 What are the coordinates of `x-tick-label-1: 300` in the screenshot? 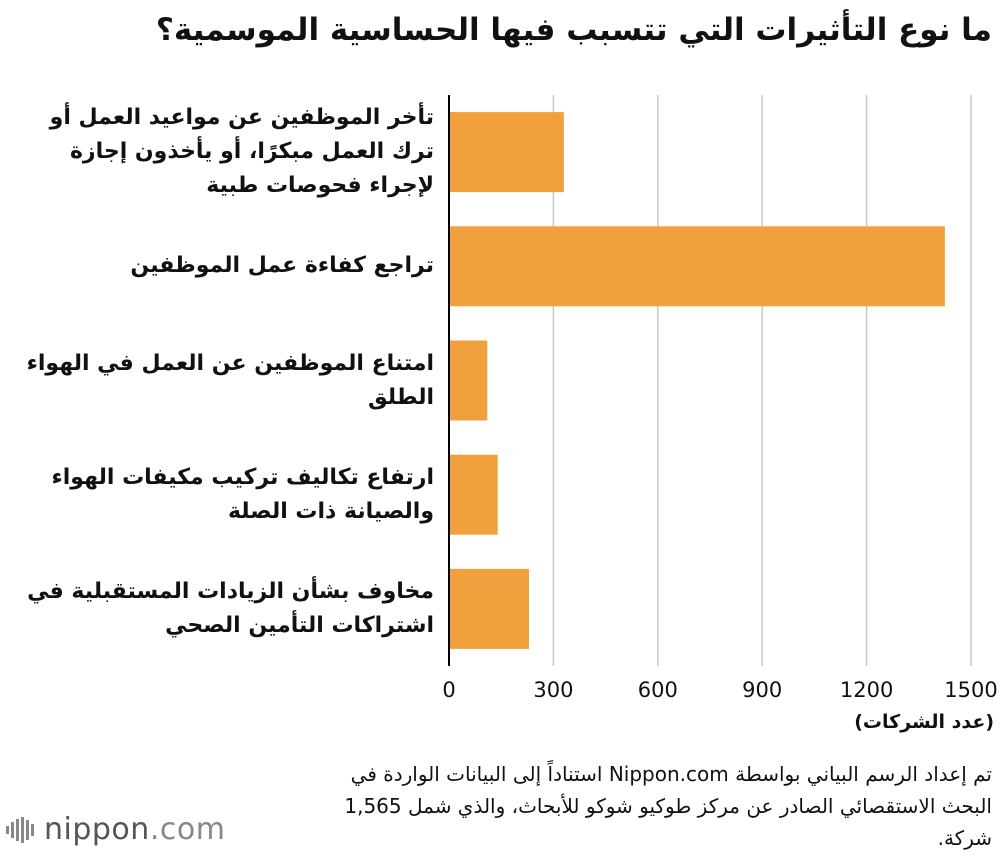 It's located at (553, 690).